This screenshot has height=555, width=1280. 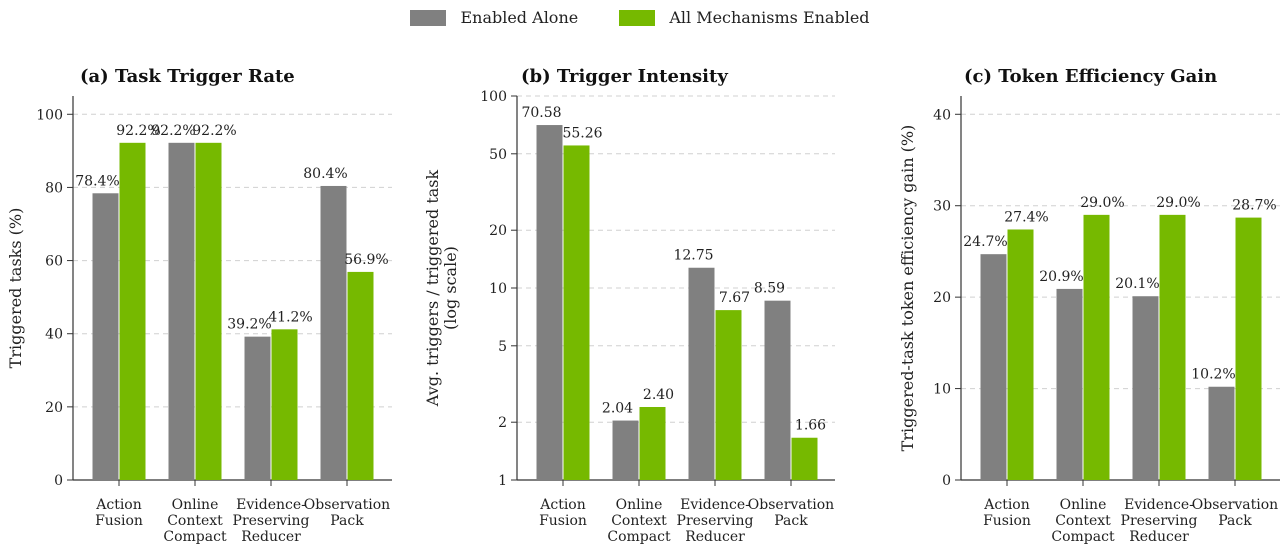 What do you see at coordinates (1137, 284) in the screenshot?
I see `data-label: 20.1%` at bounding box center [1137, 284].